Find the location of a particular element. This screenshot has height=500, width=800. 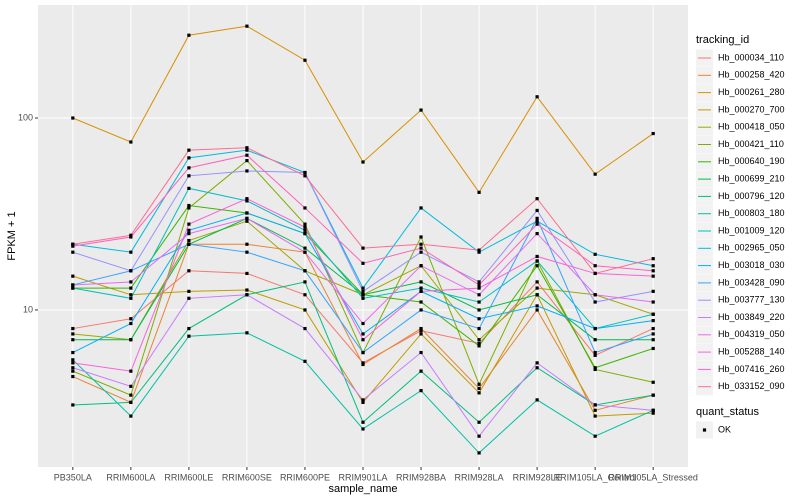

legend-label: Hb_000261_280 is located at coordinates (751, 92).